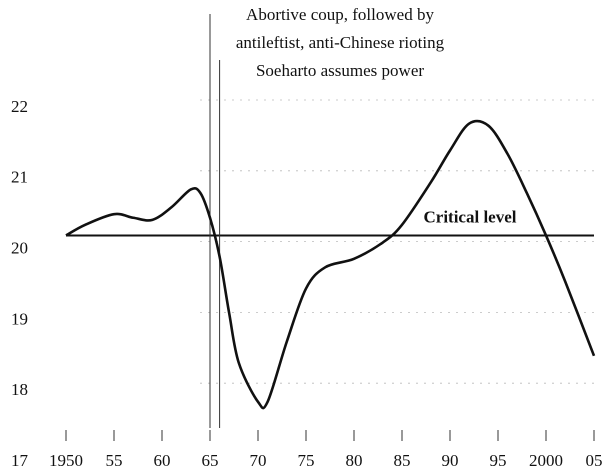 The width and height of the screenshot is (603, 473). What do you see at coordinates (19, 177) in the screenshot?
I see `y-tick-label: 21` at bounding box center [19, 177].